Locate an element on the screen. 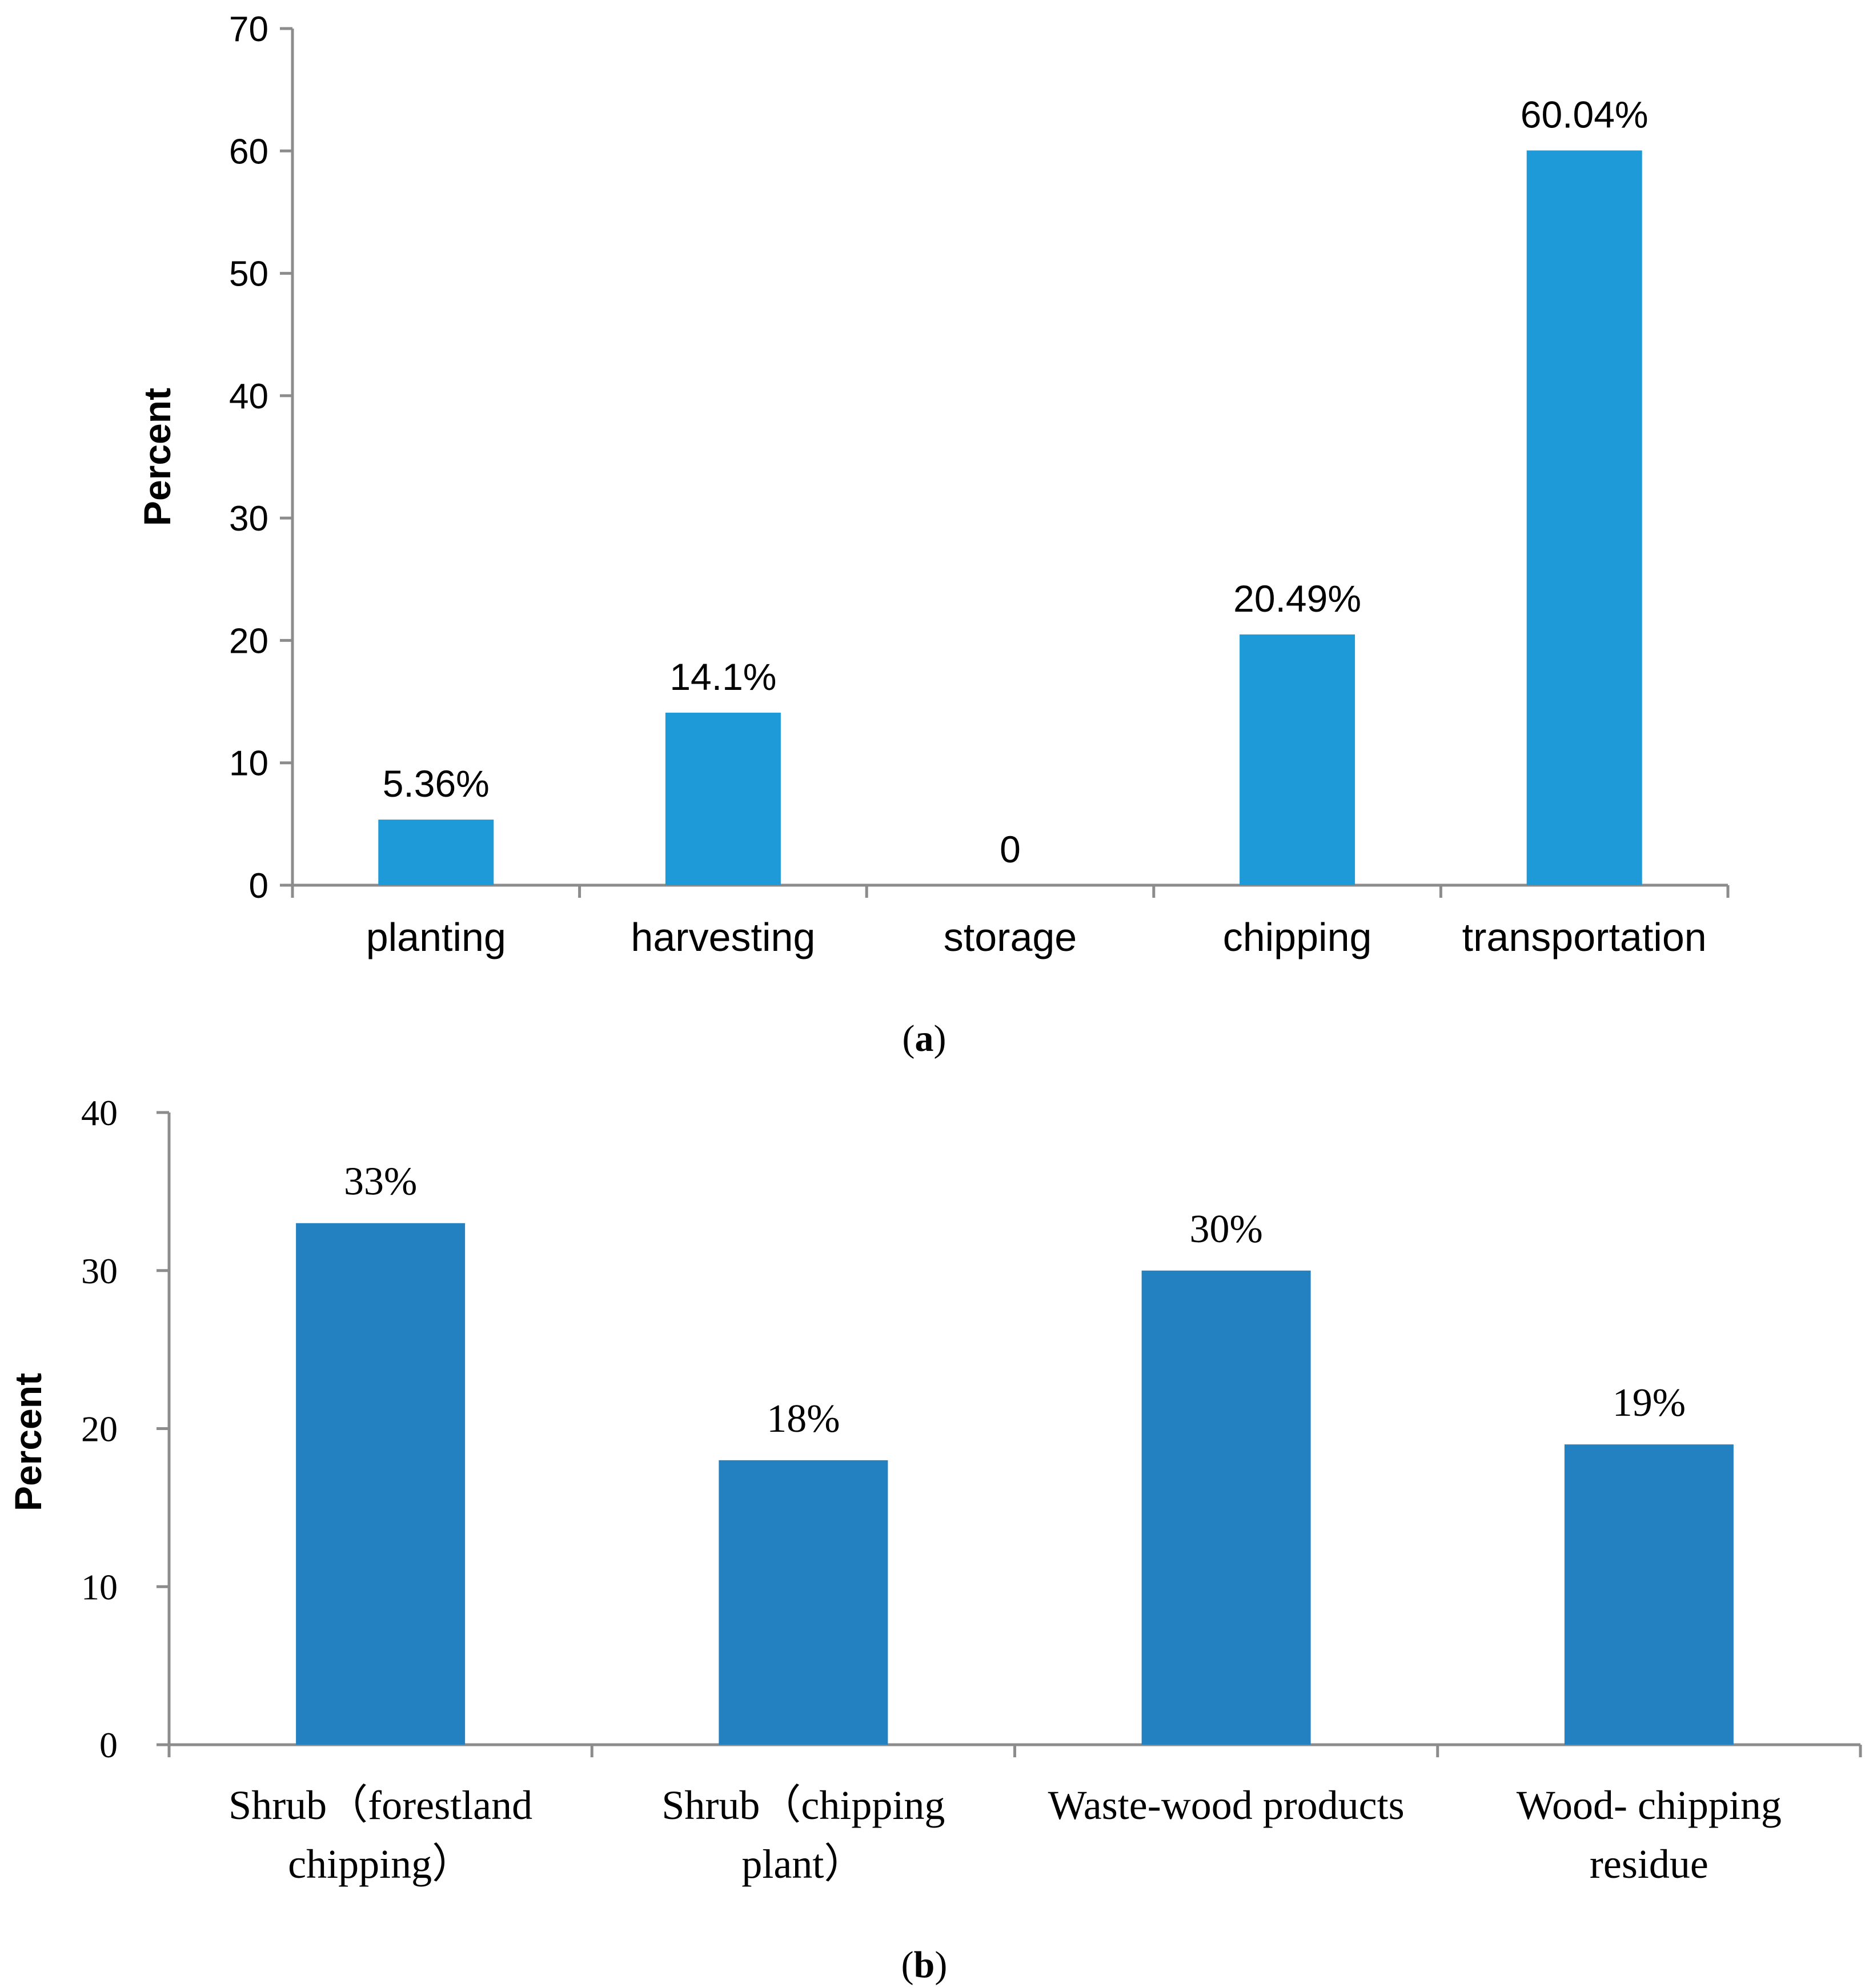 The width and height of the screenshot is (1873, 1988). chart-a-caption: (a) is located at coordinates (925, 1038).